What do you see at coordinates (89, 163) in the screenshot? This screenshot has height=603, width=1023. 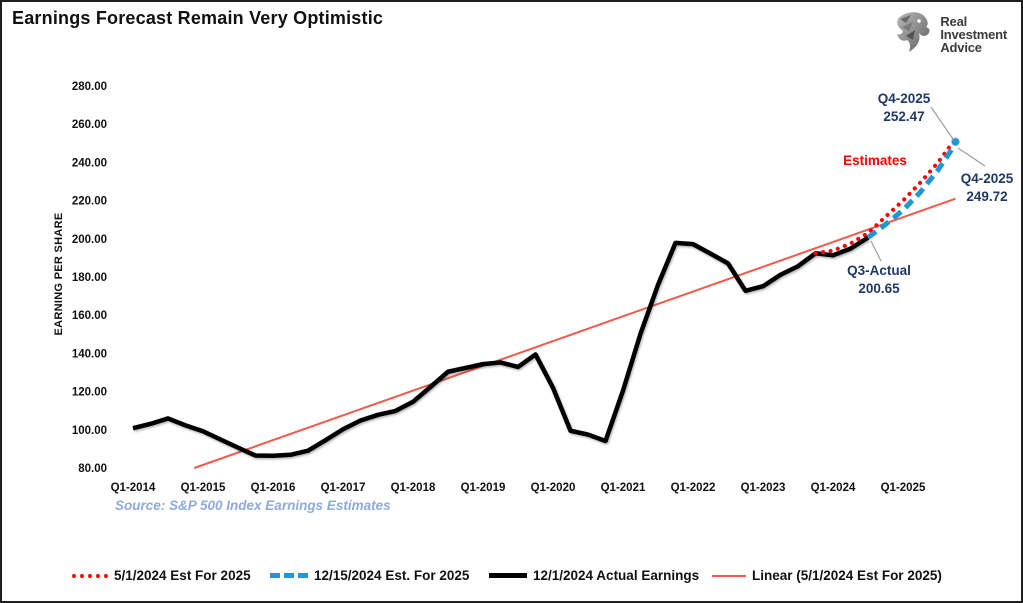 I see `y-tick-label: 240.00` at bounding box center [89, 163].